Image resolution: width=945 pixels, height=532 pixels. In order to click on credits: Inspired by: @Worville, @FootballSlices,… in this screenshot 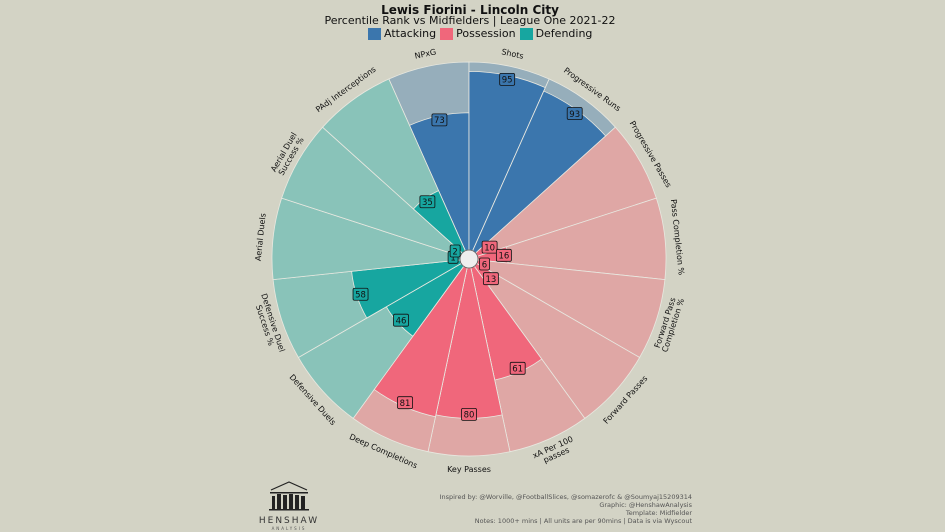, I will do `click(566, 509)`.